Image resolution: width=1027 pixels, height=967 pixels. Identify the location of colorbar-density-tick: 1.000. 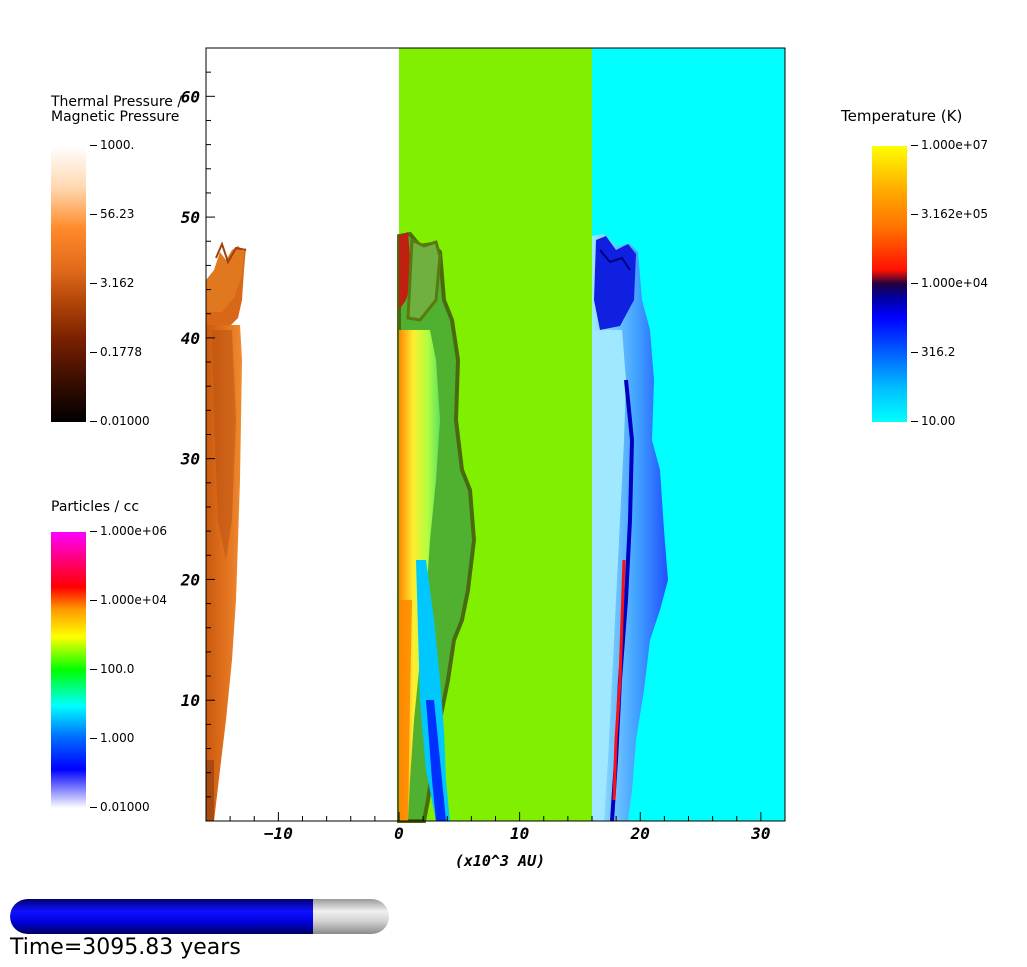
(112, 738).